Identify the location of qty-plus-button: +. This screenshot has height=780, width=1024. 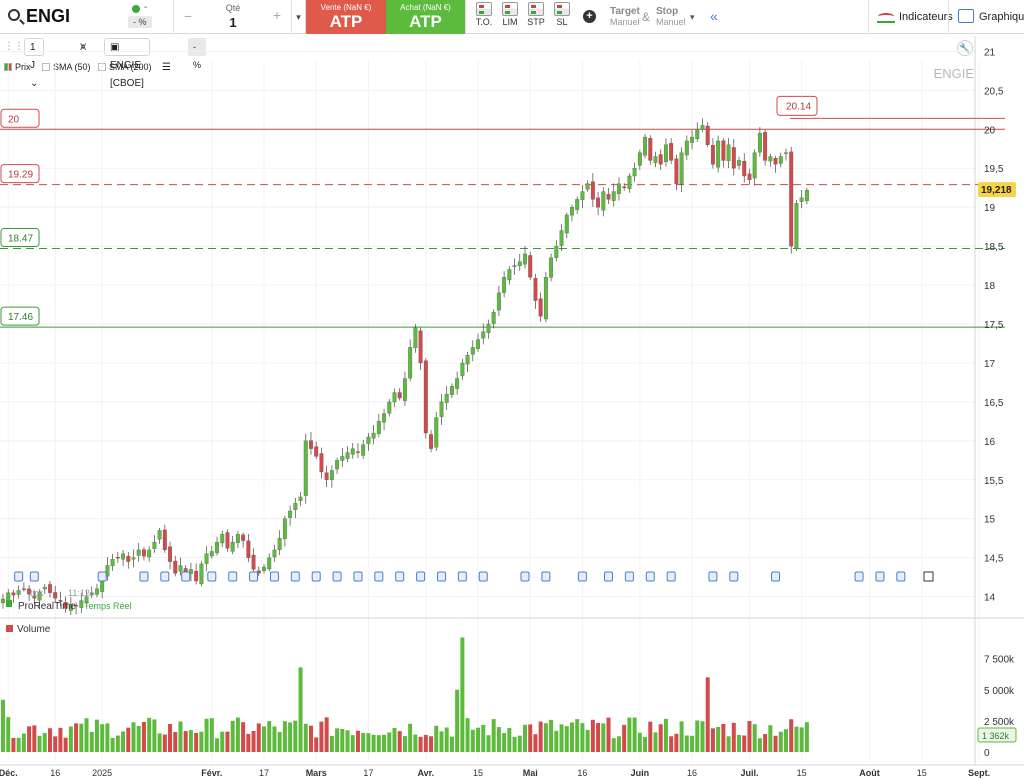
(276, 15).